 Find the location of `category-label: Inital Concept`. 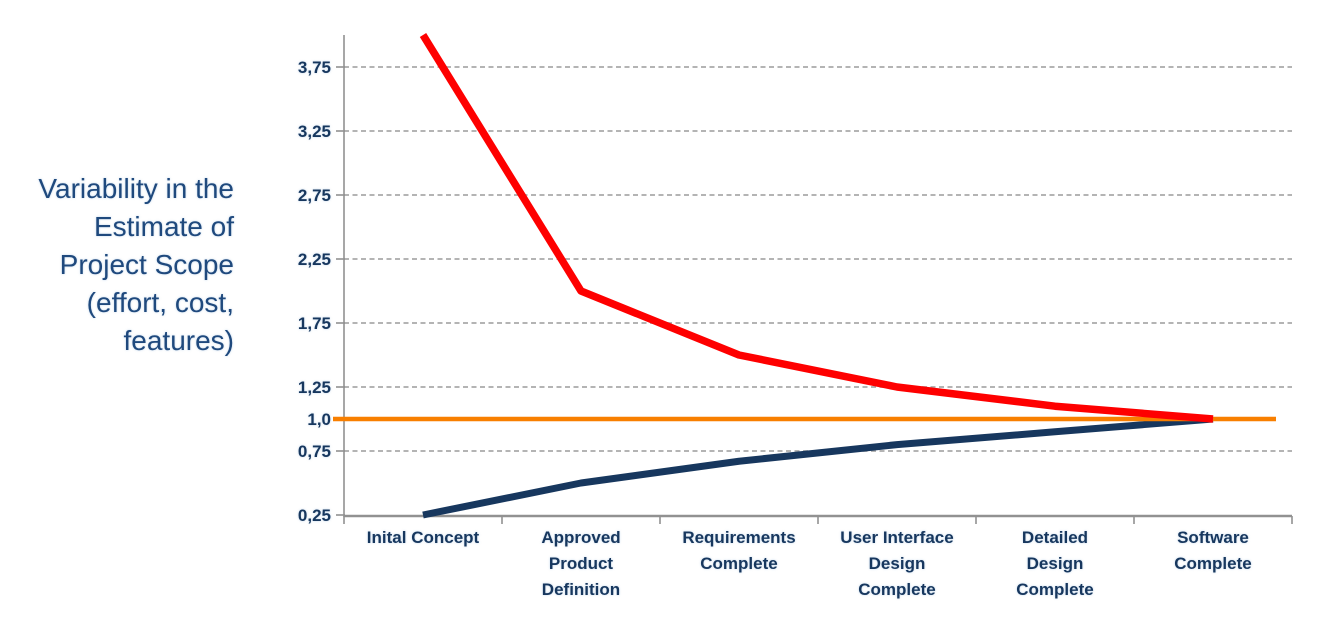

category-label: Inital Concept is located at coordinates (423, 537).